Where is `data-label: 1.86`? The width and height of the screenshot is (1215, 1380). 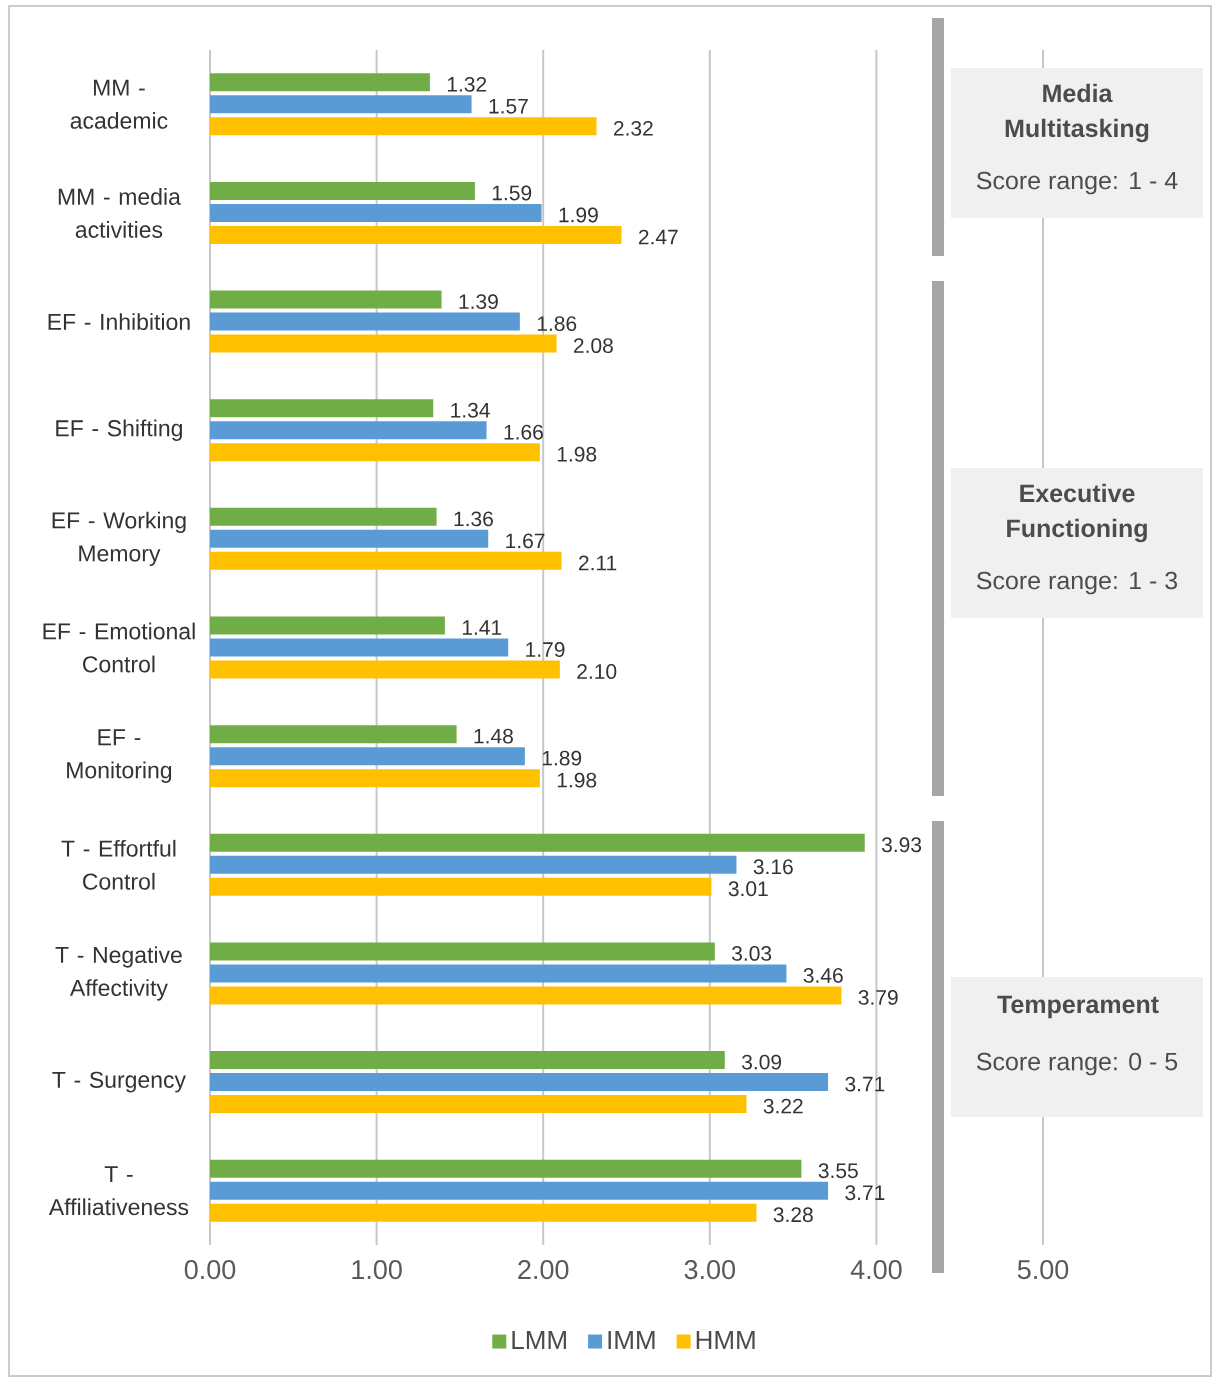 data-label: 1.86 is located at coordinates (557, 324).